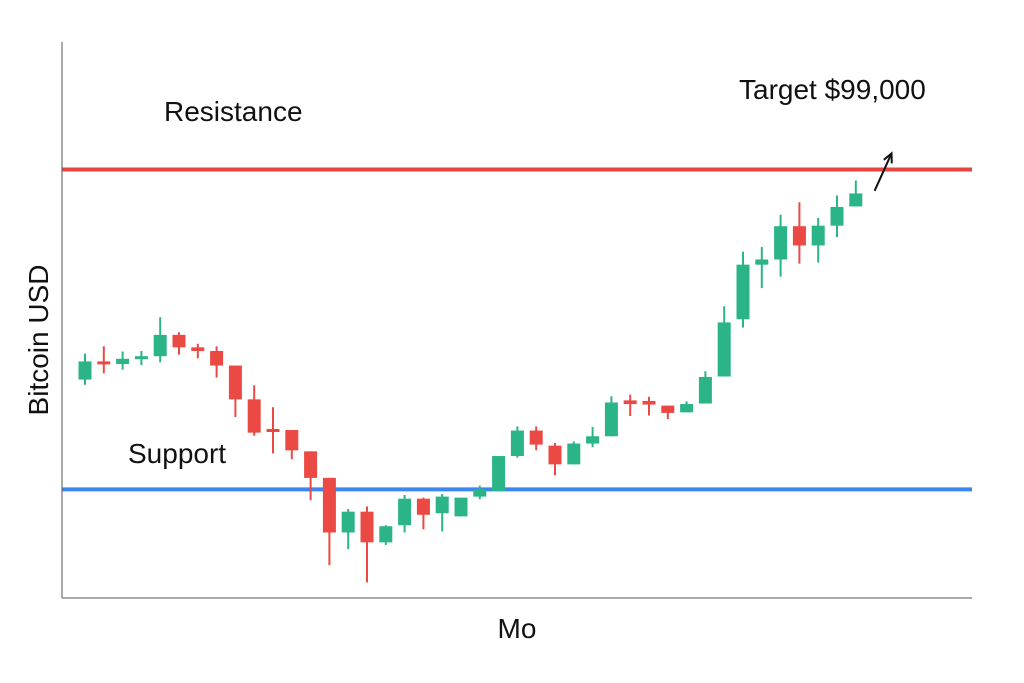  I want to click on target-arrow-shaft, so click(883, 172).